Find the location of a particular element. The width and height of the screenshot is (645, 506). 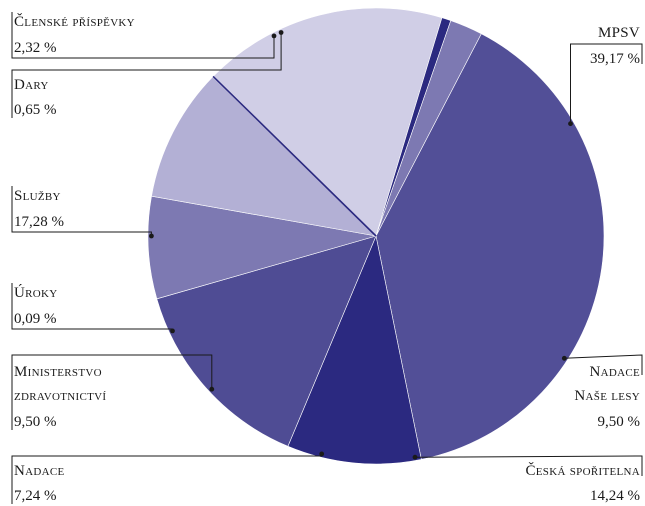

pie-label-uroky: Úroky 0,09 % is located at coordinates (93, 308).